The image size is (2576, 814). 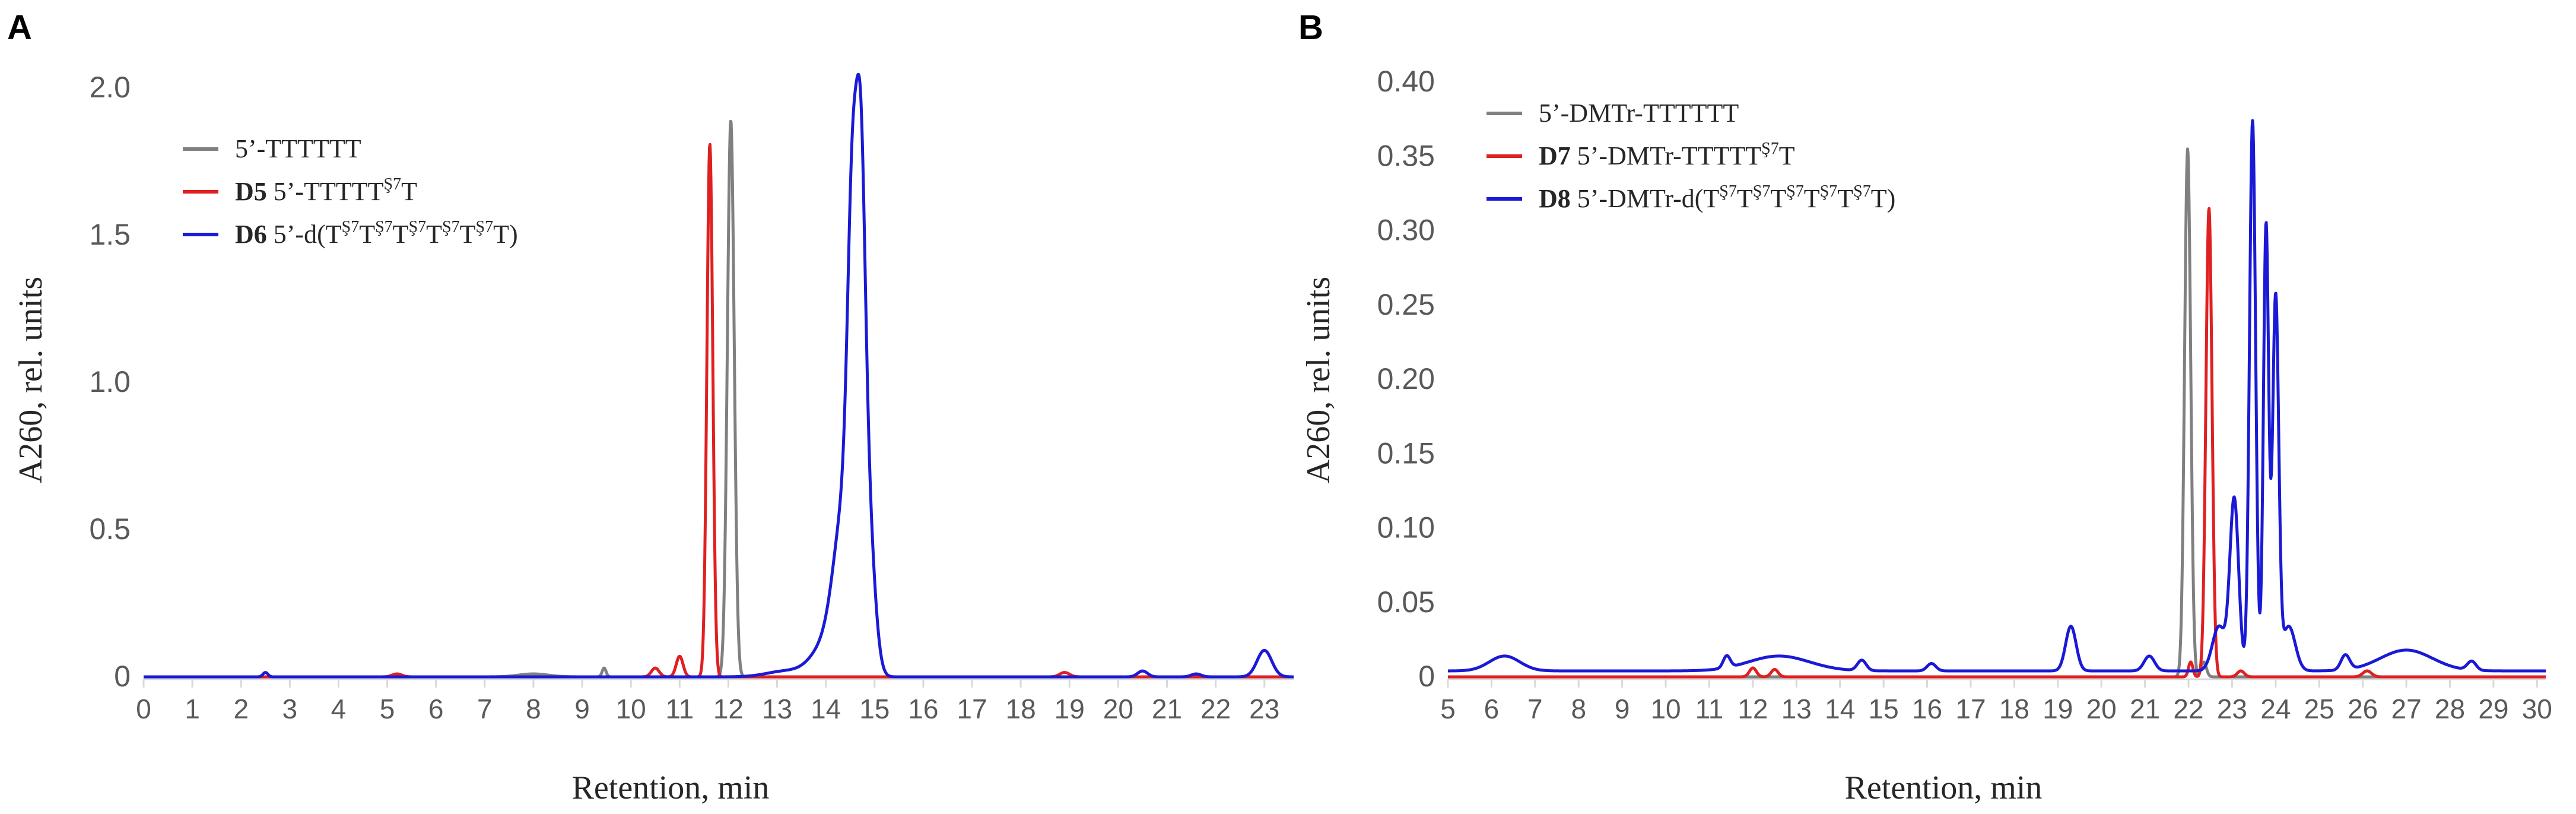 I want to click on panel-a-y-tick-label: 1.5, so click(x=110, y=234).